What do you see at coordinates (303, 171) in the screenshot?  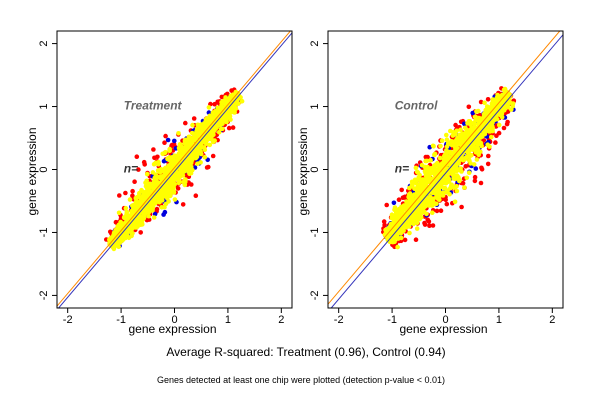 I see `y-axis-title: gene expression` at bounding box center [303, 171].